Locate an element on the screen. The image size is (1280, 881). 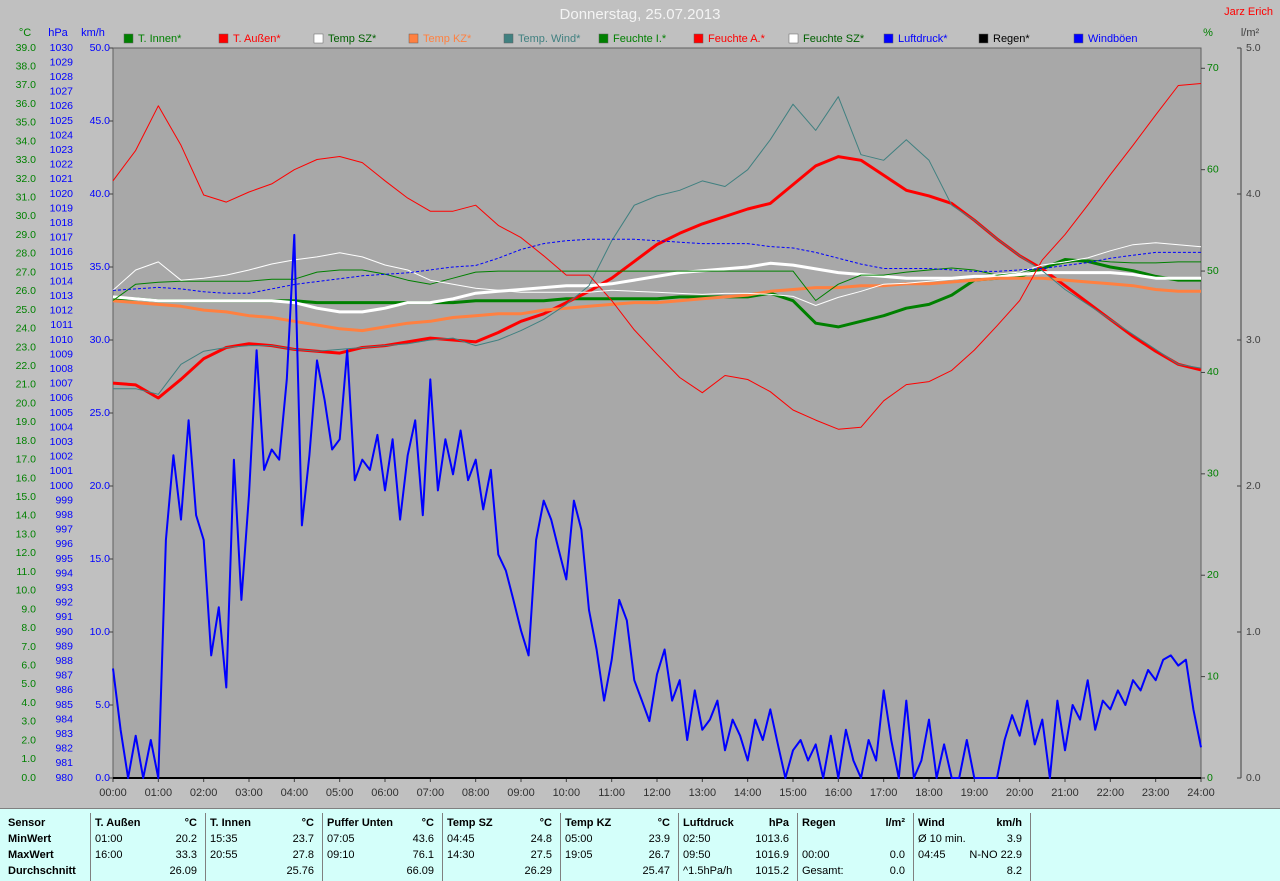
y-tick-label: 1.0 is located at coordinates (28, 759).